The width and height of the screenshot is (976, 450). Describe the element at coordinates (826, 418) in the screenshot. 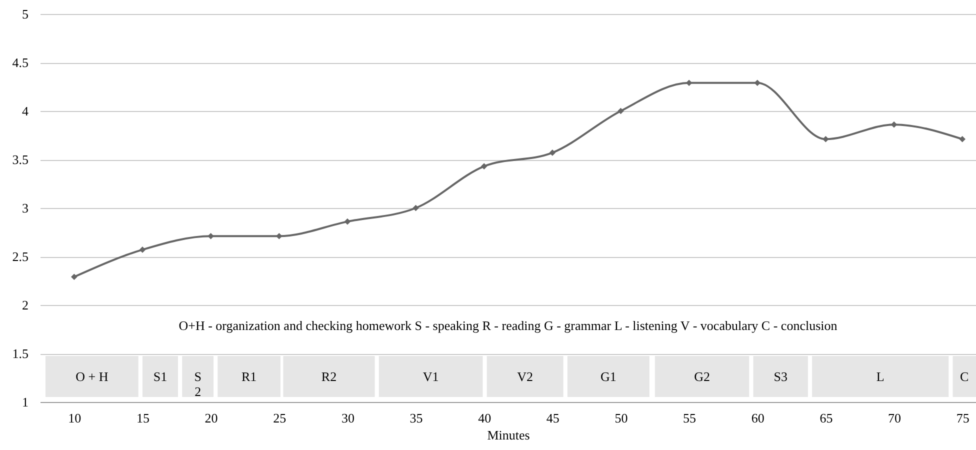

I see `x-tick-label: 65` at that location.